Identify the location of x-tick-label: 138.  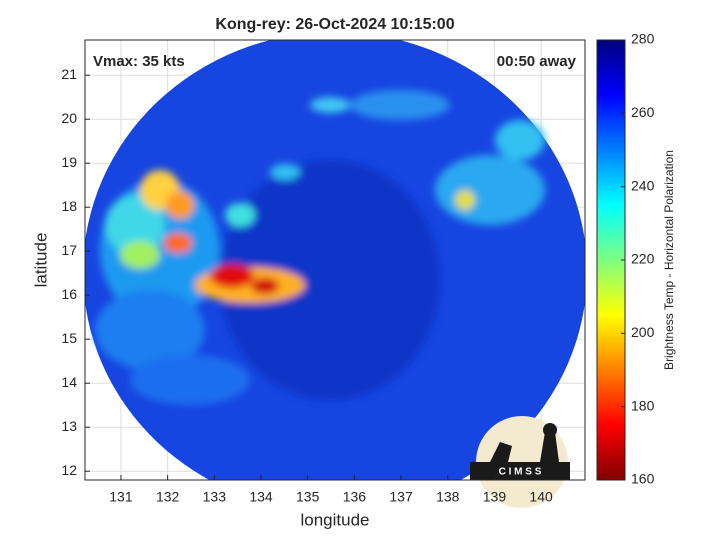
(448, 497).